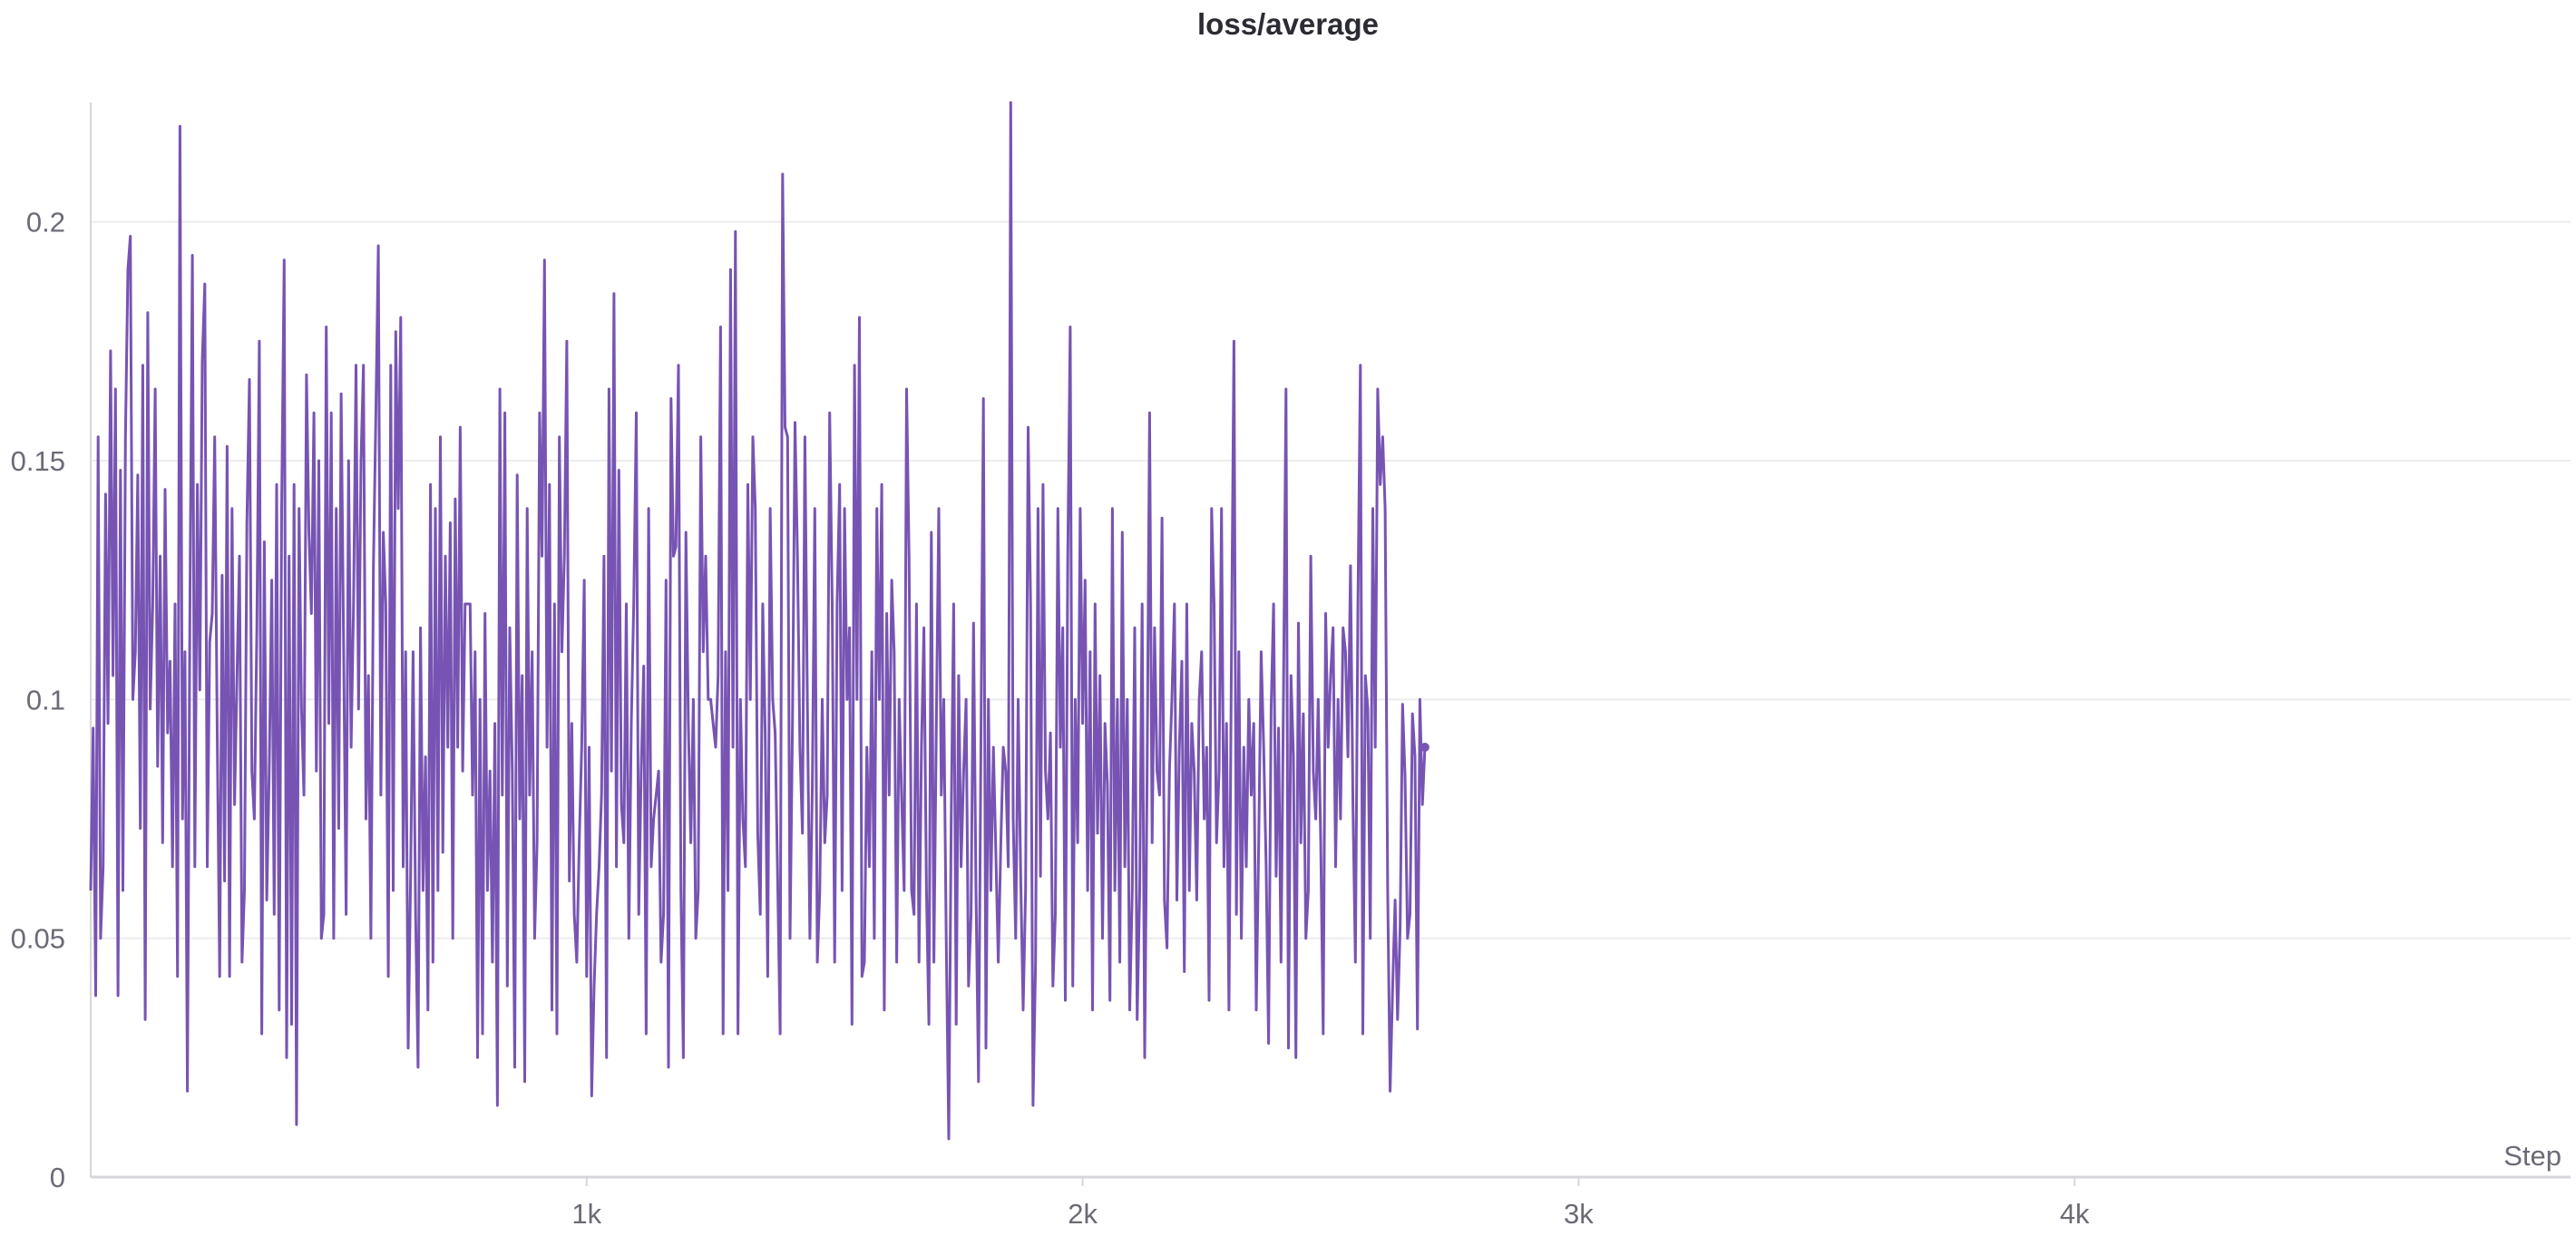 The image size is (2576, 1246). Describe the element at coordinates (586, 1214) in the screenshot. I see `x-tick-label: 1k` at that location.